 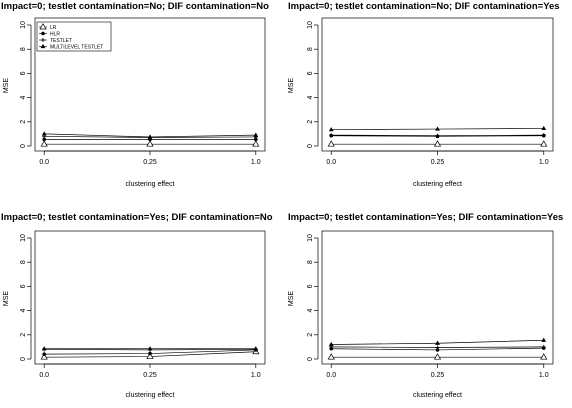 I want to click on legend-entry: TESTLET, so click(x=61, y=41).